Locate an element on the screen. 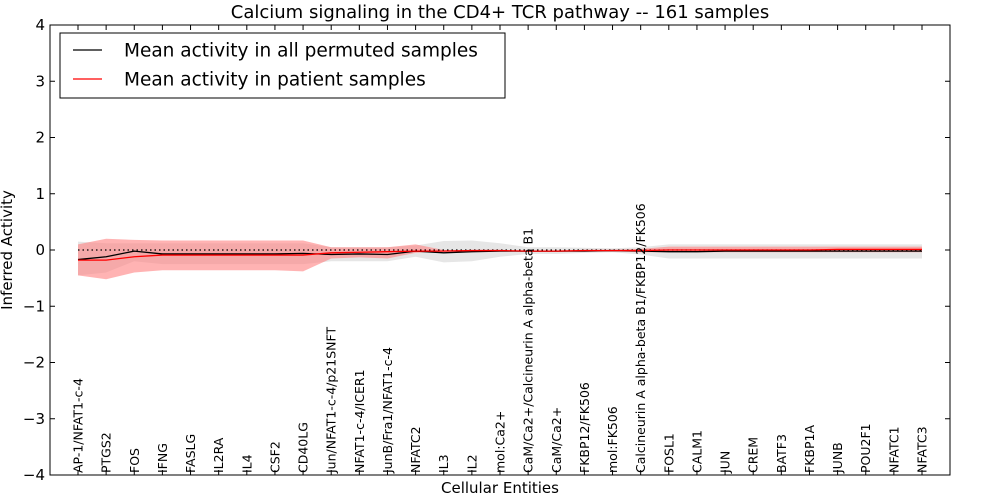  legend-label-patient: Mean activity in patient samples is located at coordinates (275, 80).